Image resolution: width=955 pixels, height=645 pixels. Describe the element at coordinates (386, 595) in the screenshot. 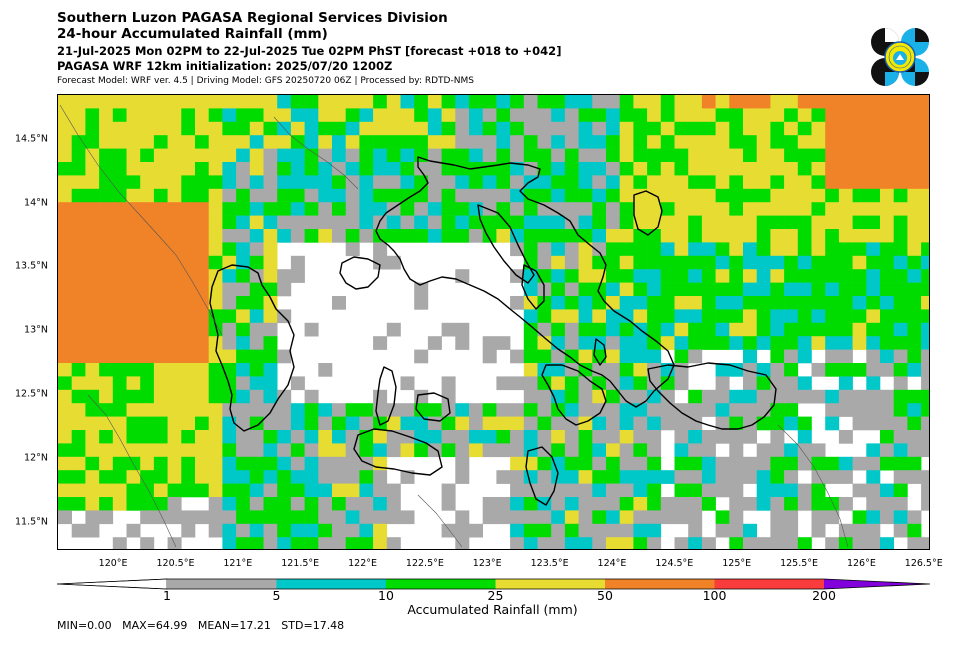

I see `colorbar-tick-label: 10` at that location.